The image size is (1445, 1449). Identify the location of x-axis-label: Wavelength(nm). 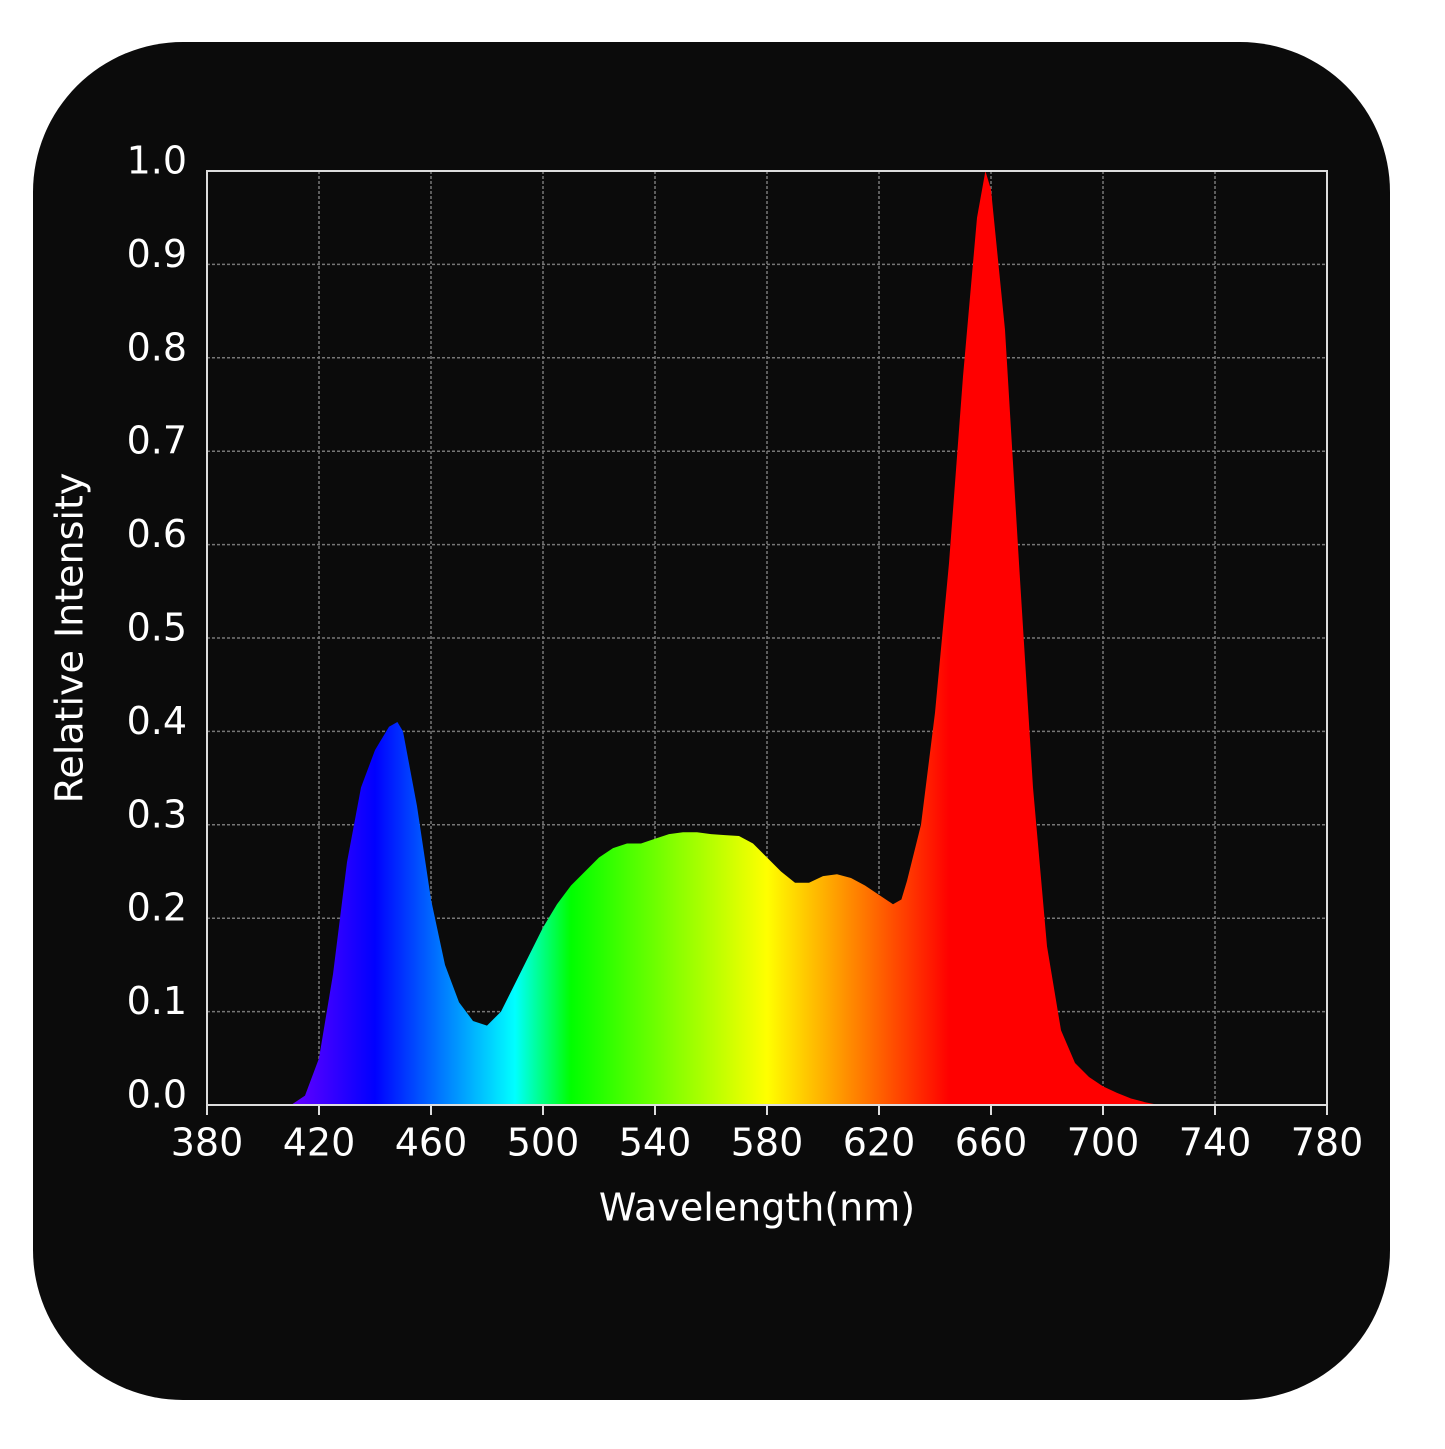
(757, 1208).